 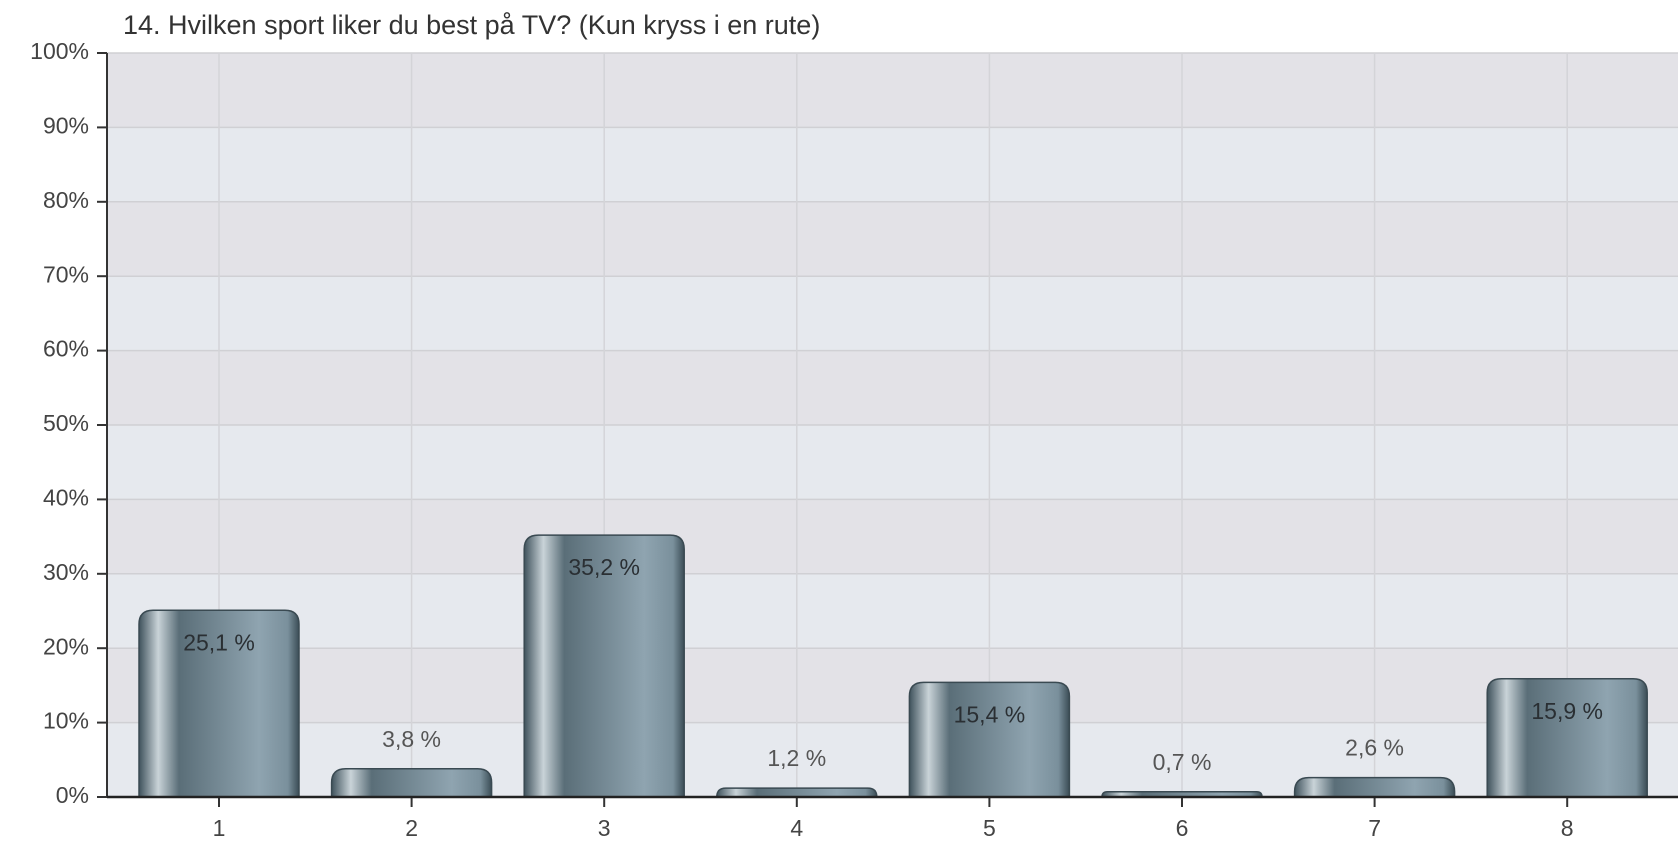 I want to click on value-label: 0,7 %, so click(x=1182, y=762).